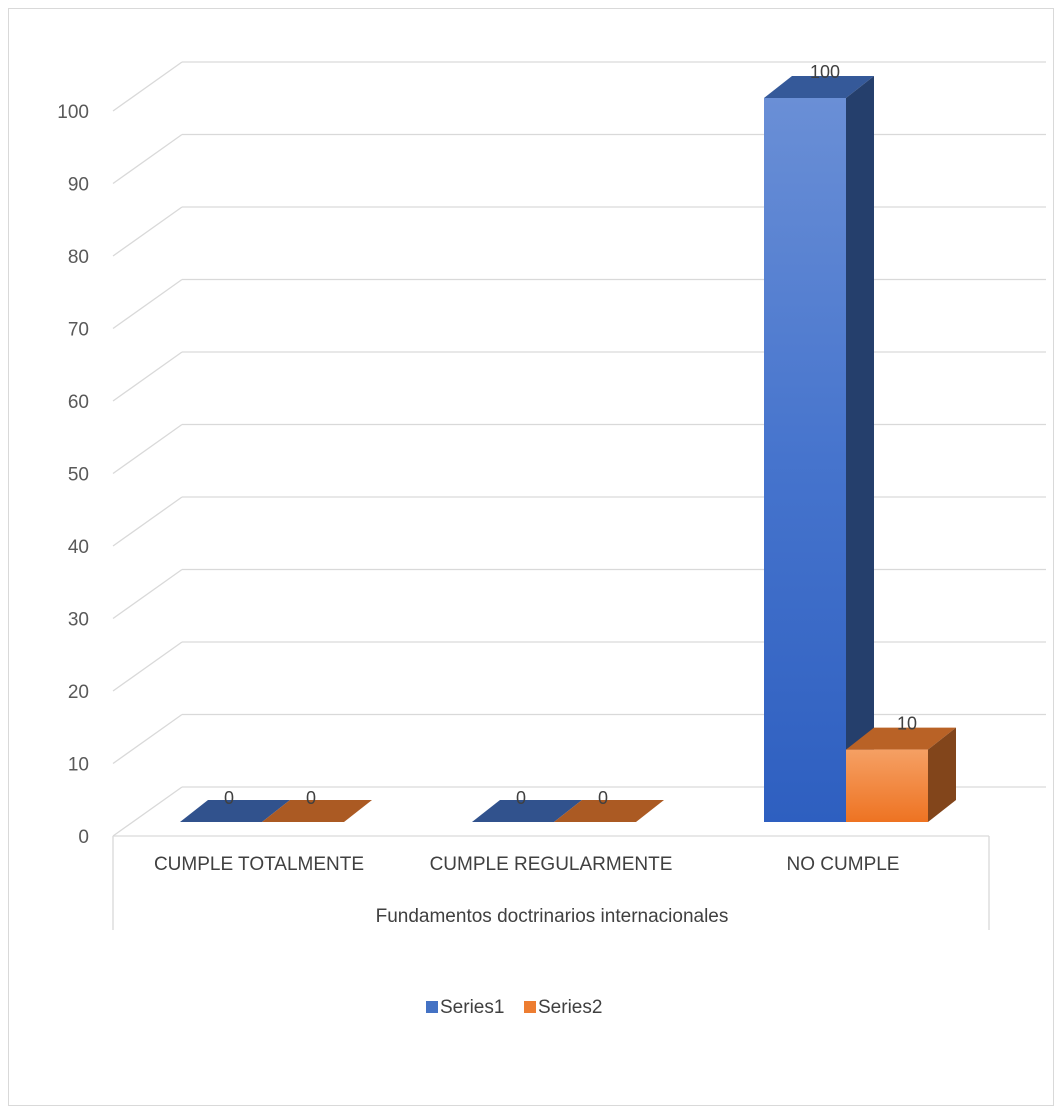 The width and height of the screenshot is (1062, 1114). I want to click on y-tick-label: 100, so click(73, 112).